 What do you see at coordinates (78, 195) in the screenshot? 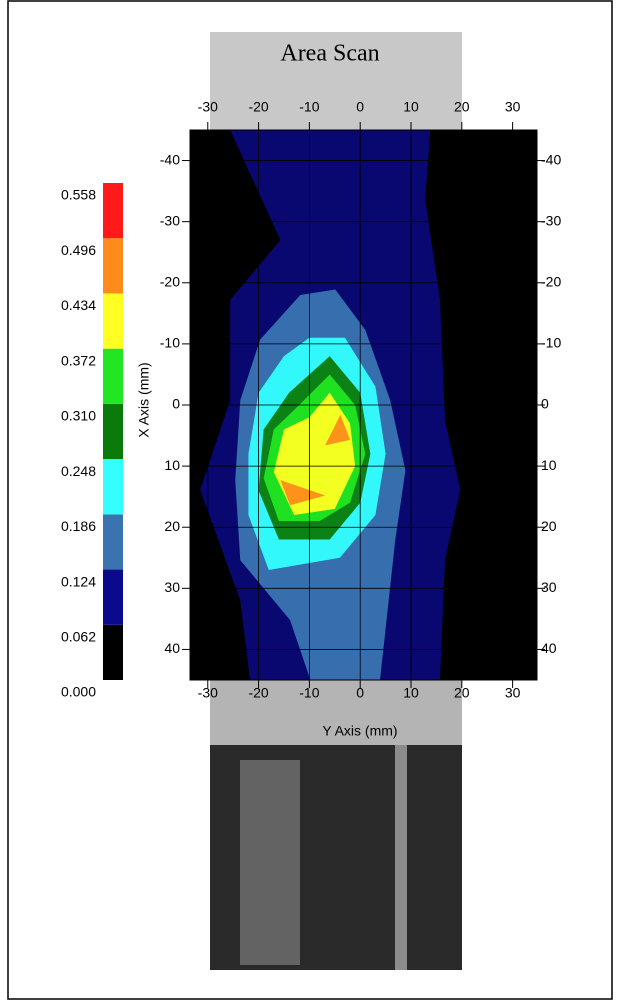
I see `colorbar-label: 0.558` at bounding box center [78, 195].